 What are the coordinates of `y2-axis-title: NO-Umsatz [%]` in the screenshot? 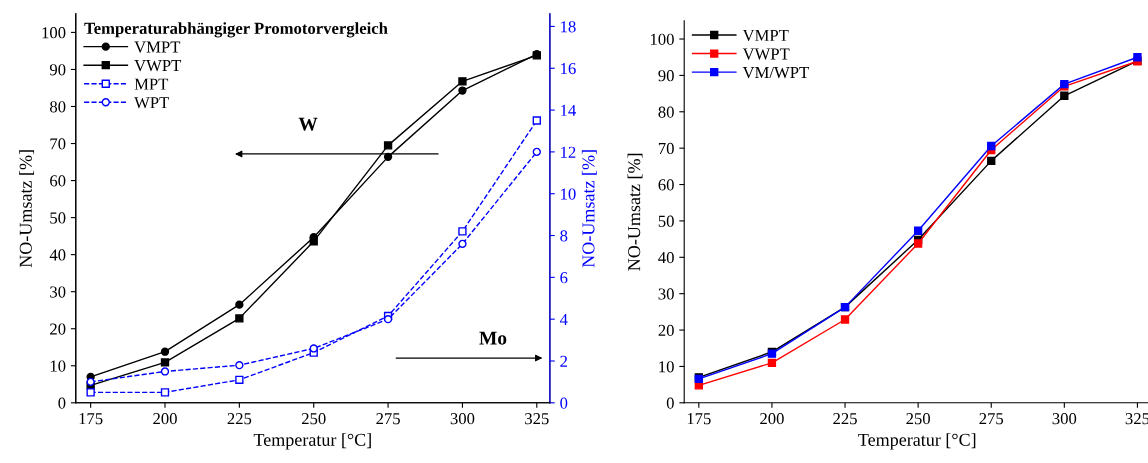 It's located at (589, 209).